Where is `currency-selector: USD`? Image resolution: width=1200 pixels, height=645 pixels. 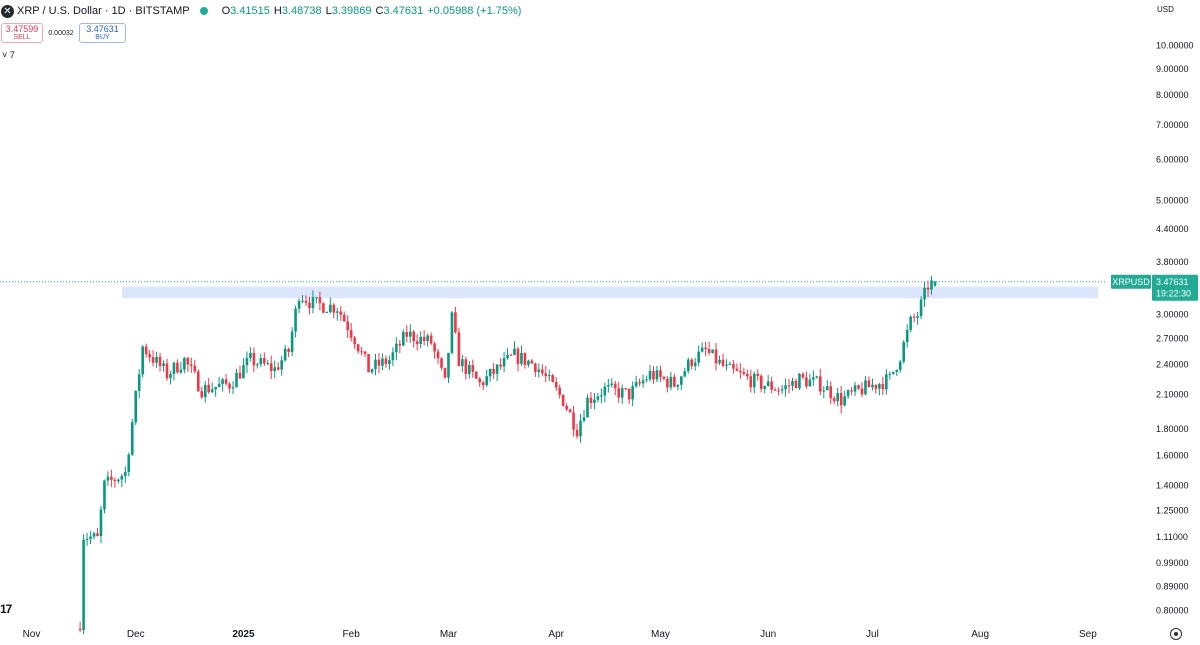 currency-selector: USD is located at coordinates (1165, 9).